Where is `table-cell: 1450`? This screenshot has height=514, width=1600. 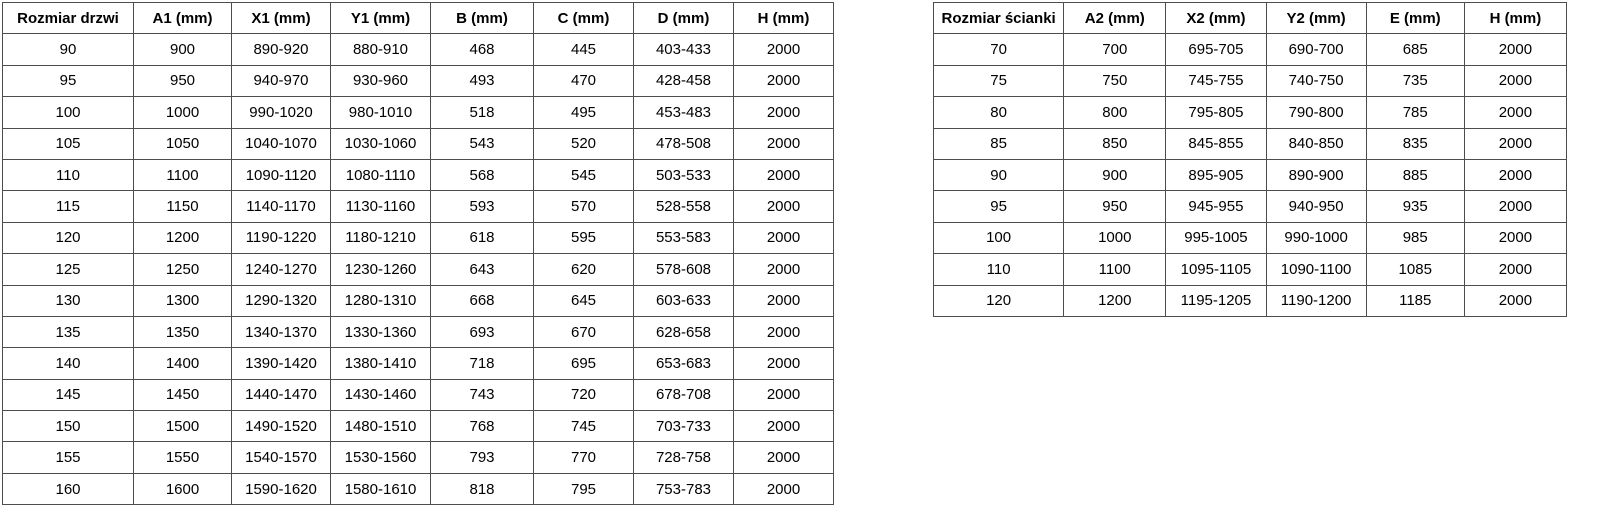 table-cell: 1450 is located at coordinates (182, 395).